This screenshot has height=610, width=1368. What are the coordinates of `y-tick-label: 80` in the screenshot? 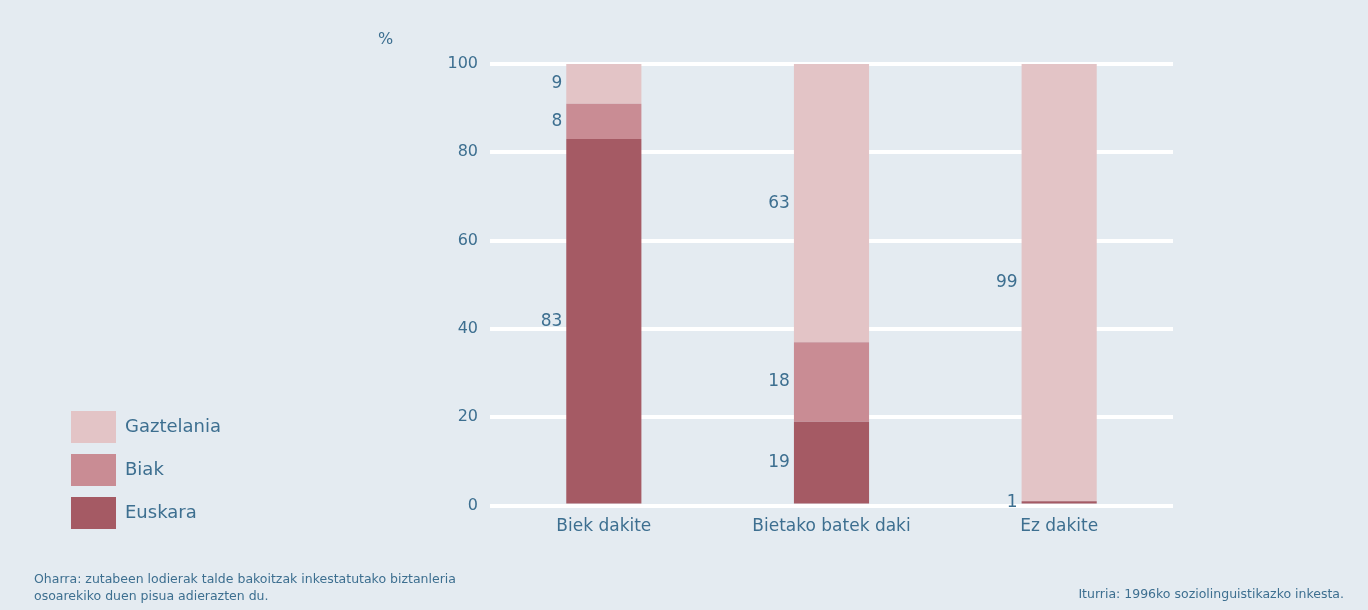 It's located at (467, 151).